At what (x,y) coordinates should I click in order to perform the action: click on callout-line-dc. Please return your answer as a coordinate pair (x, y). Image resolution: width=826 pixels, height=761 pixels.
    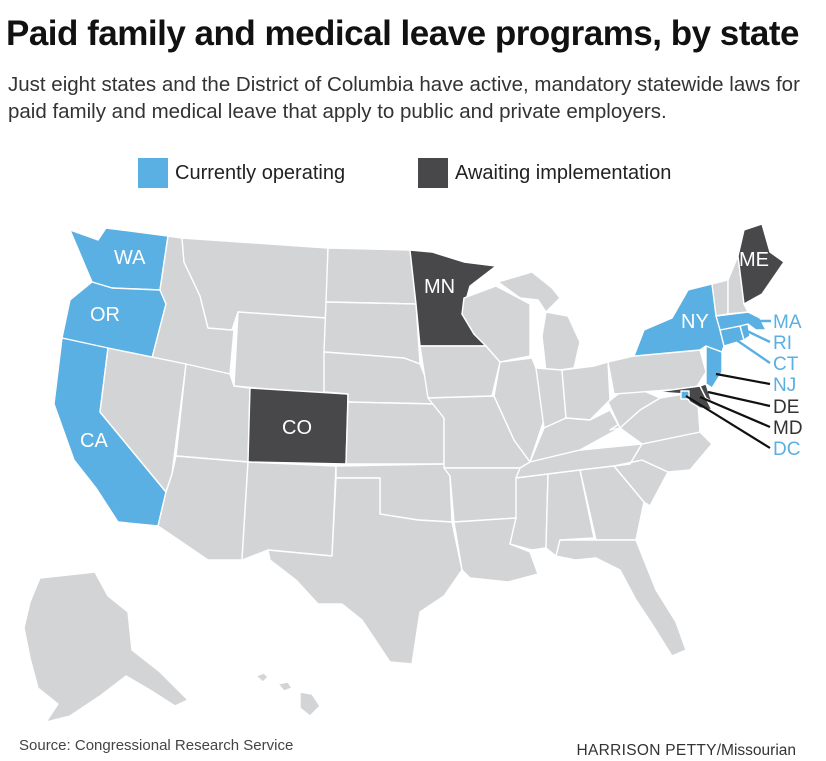
    Looking at the image, I should click on (728, 422).